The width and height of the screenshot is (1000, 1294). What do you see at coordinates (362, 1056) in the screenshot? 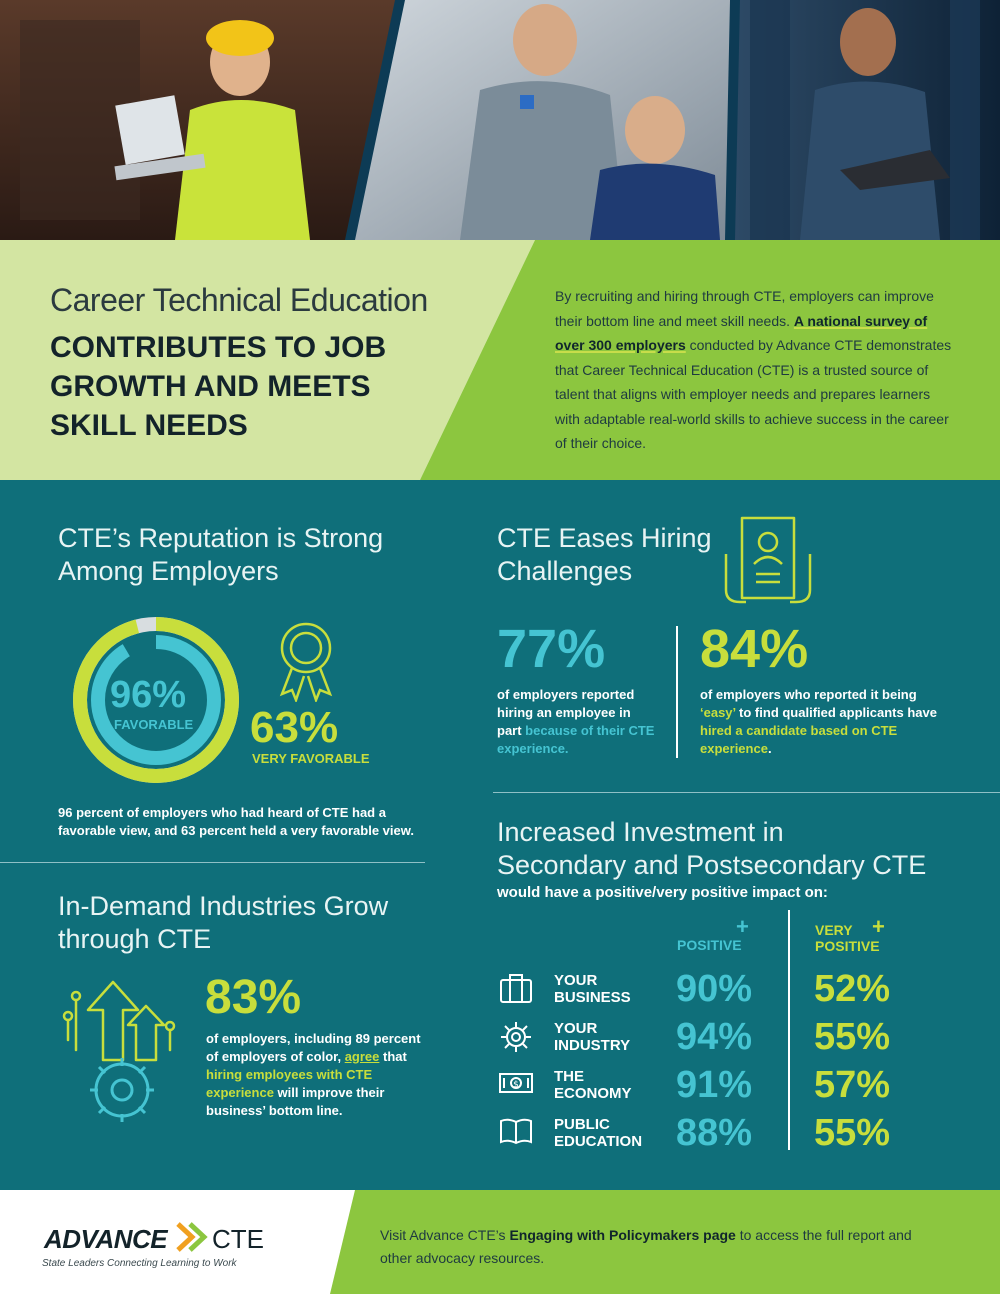
I see `industries-agree: agree` at bounding box center [362, 1056].